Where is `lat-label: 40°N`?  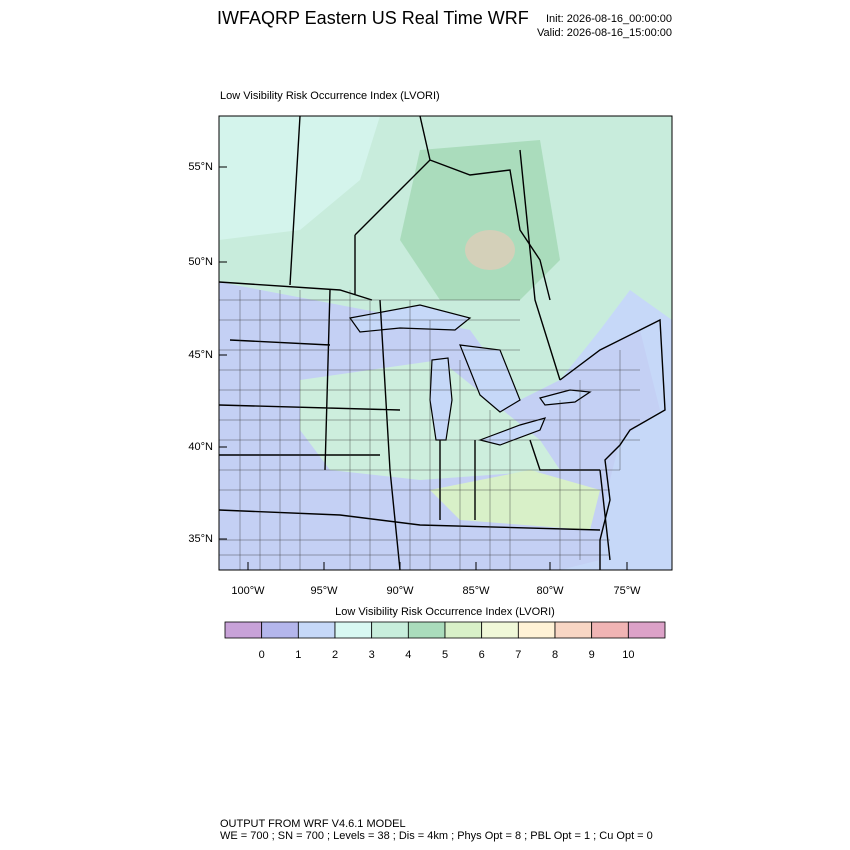
lat-label: 40°N is located at coordinates (200, 447).